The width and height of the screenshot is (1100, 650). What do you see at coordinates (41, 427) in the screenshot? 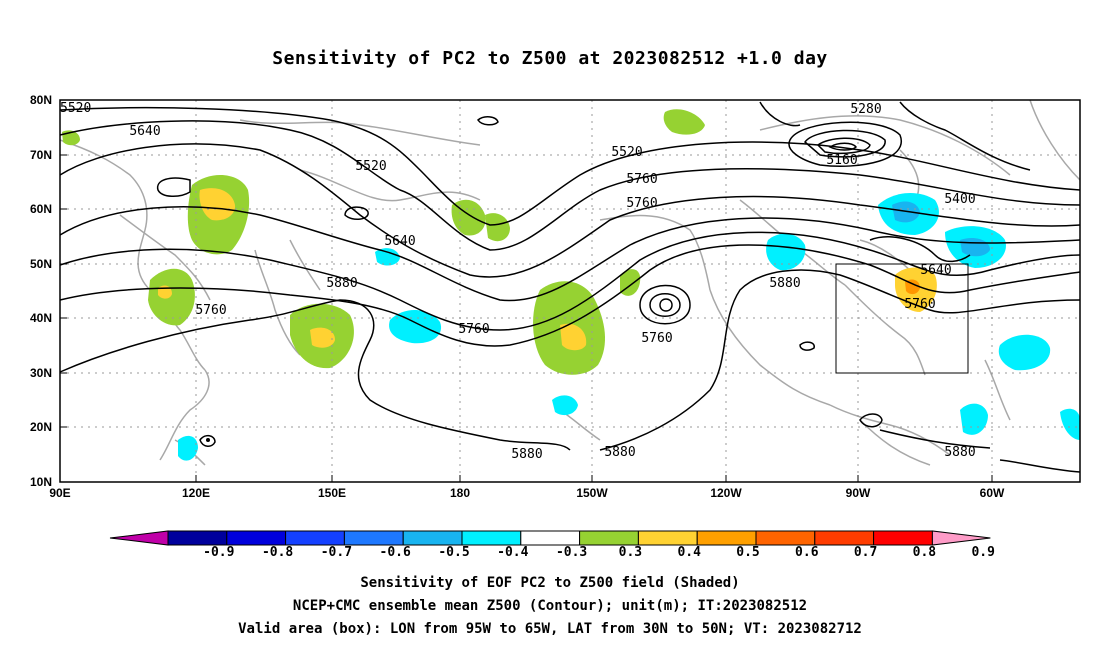
I see `lat-label: 20N` at bounding box center [41, 427].